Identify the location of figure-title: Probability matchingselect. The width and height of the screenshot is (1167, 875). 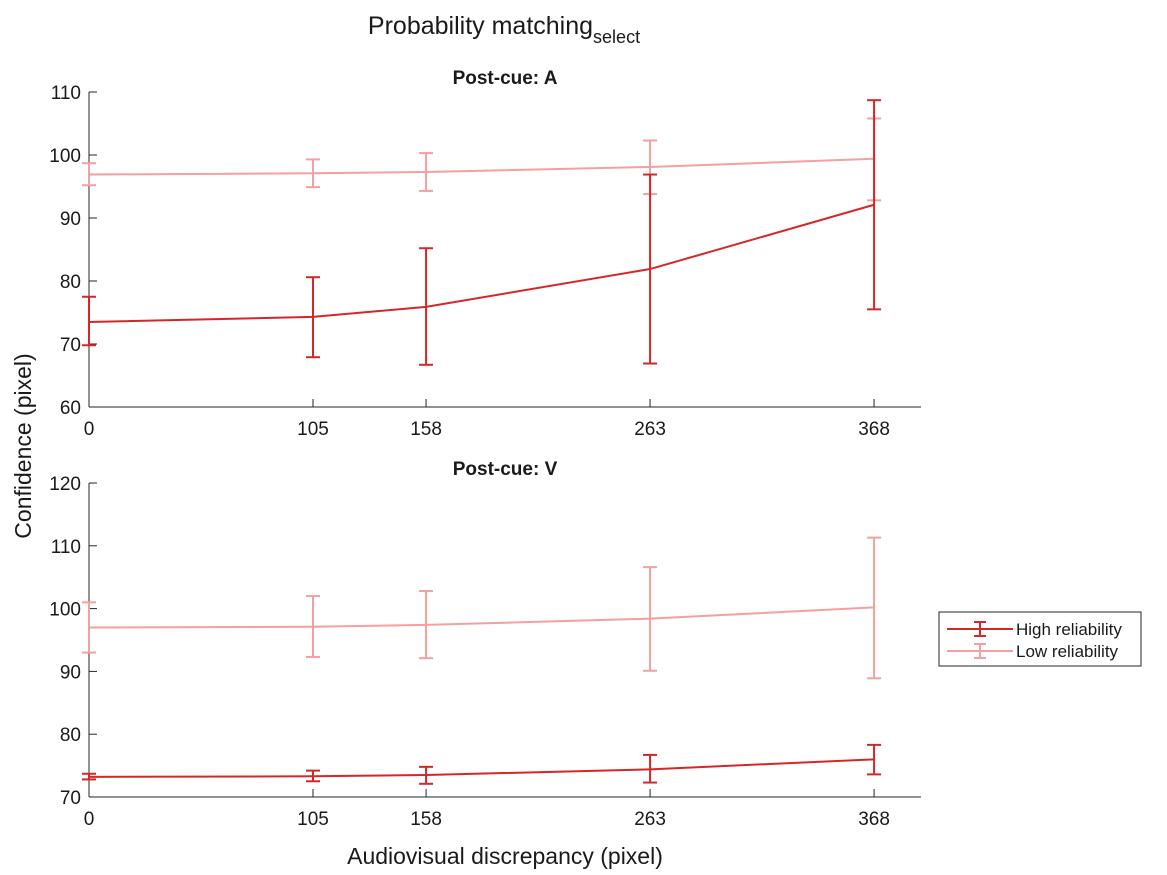
(504, 29).